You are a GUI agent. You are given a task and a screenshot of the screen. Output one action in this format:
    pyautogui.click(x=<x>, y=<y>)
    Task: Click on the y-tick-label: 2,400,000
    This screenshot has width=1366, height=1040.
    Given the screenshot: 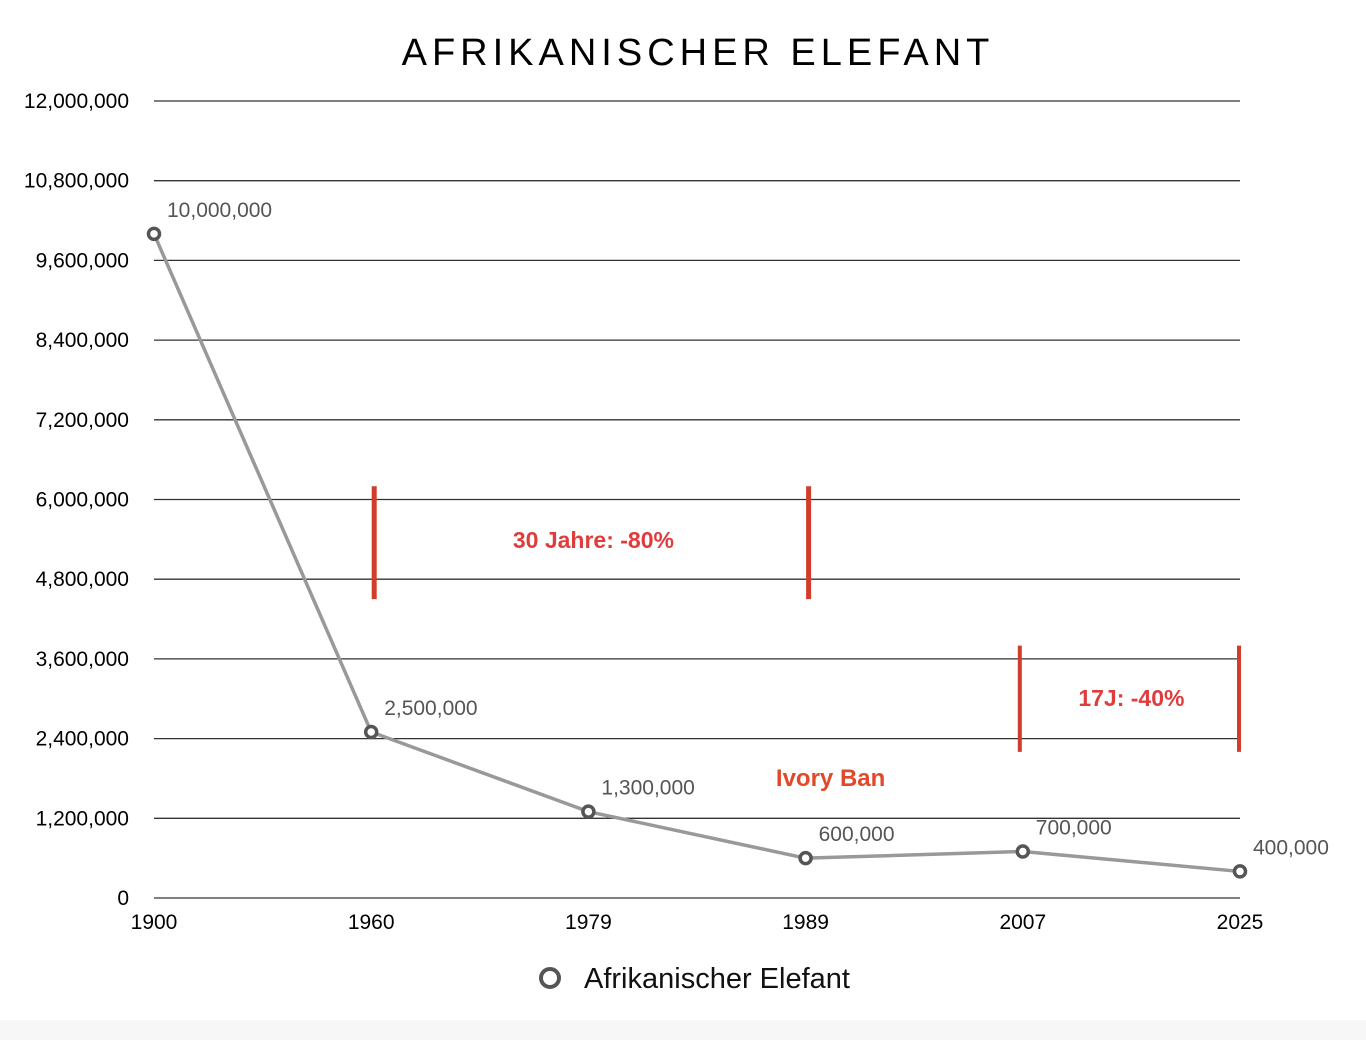 What is the action you would take?
    pyautogui.click(x=82, y=739)
    